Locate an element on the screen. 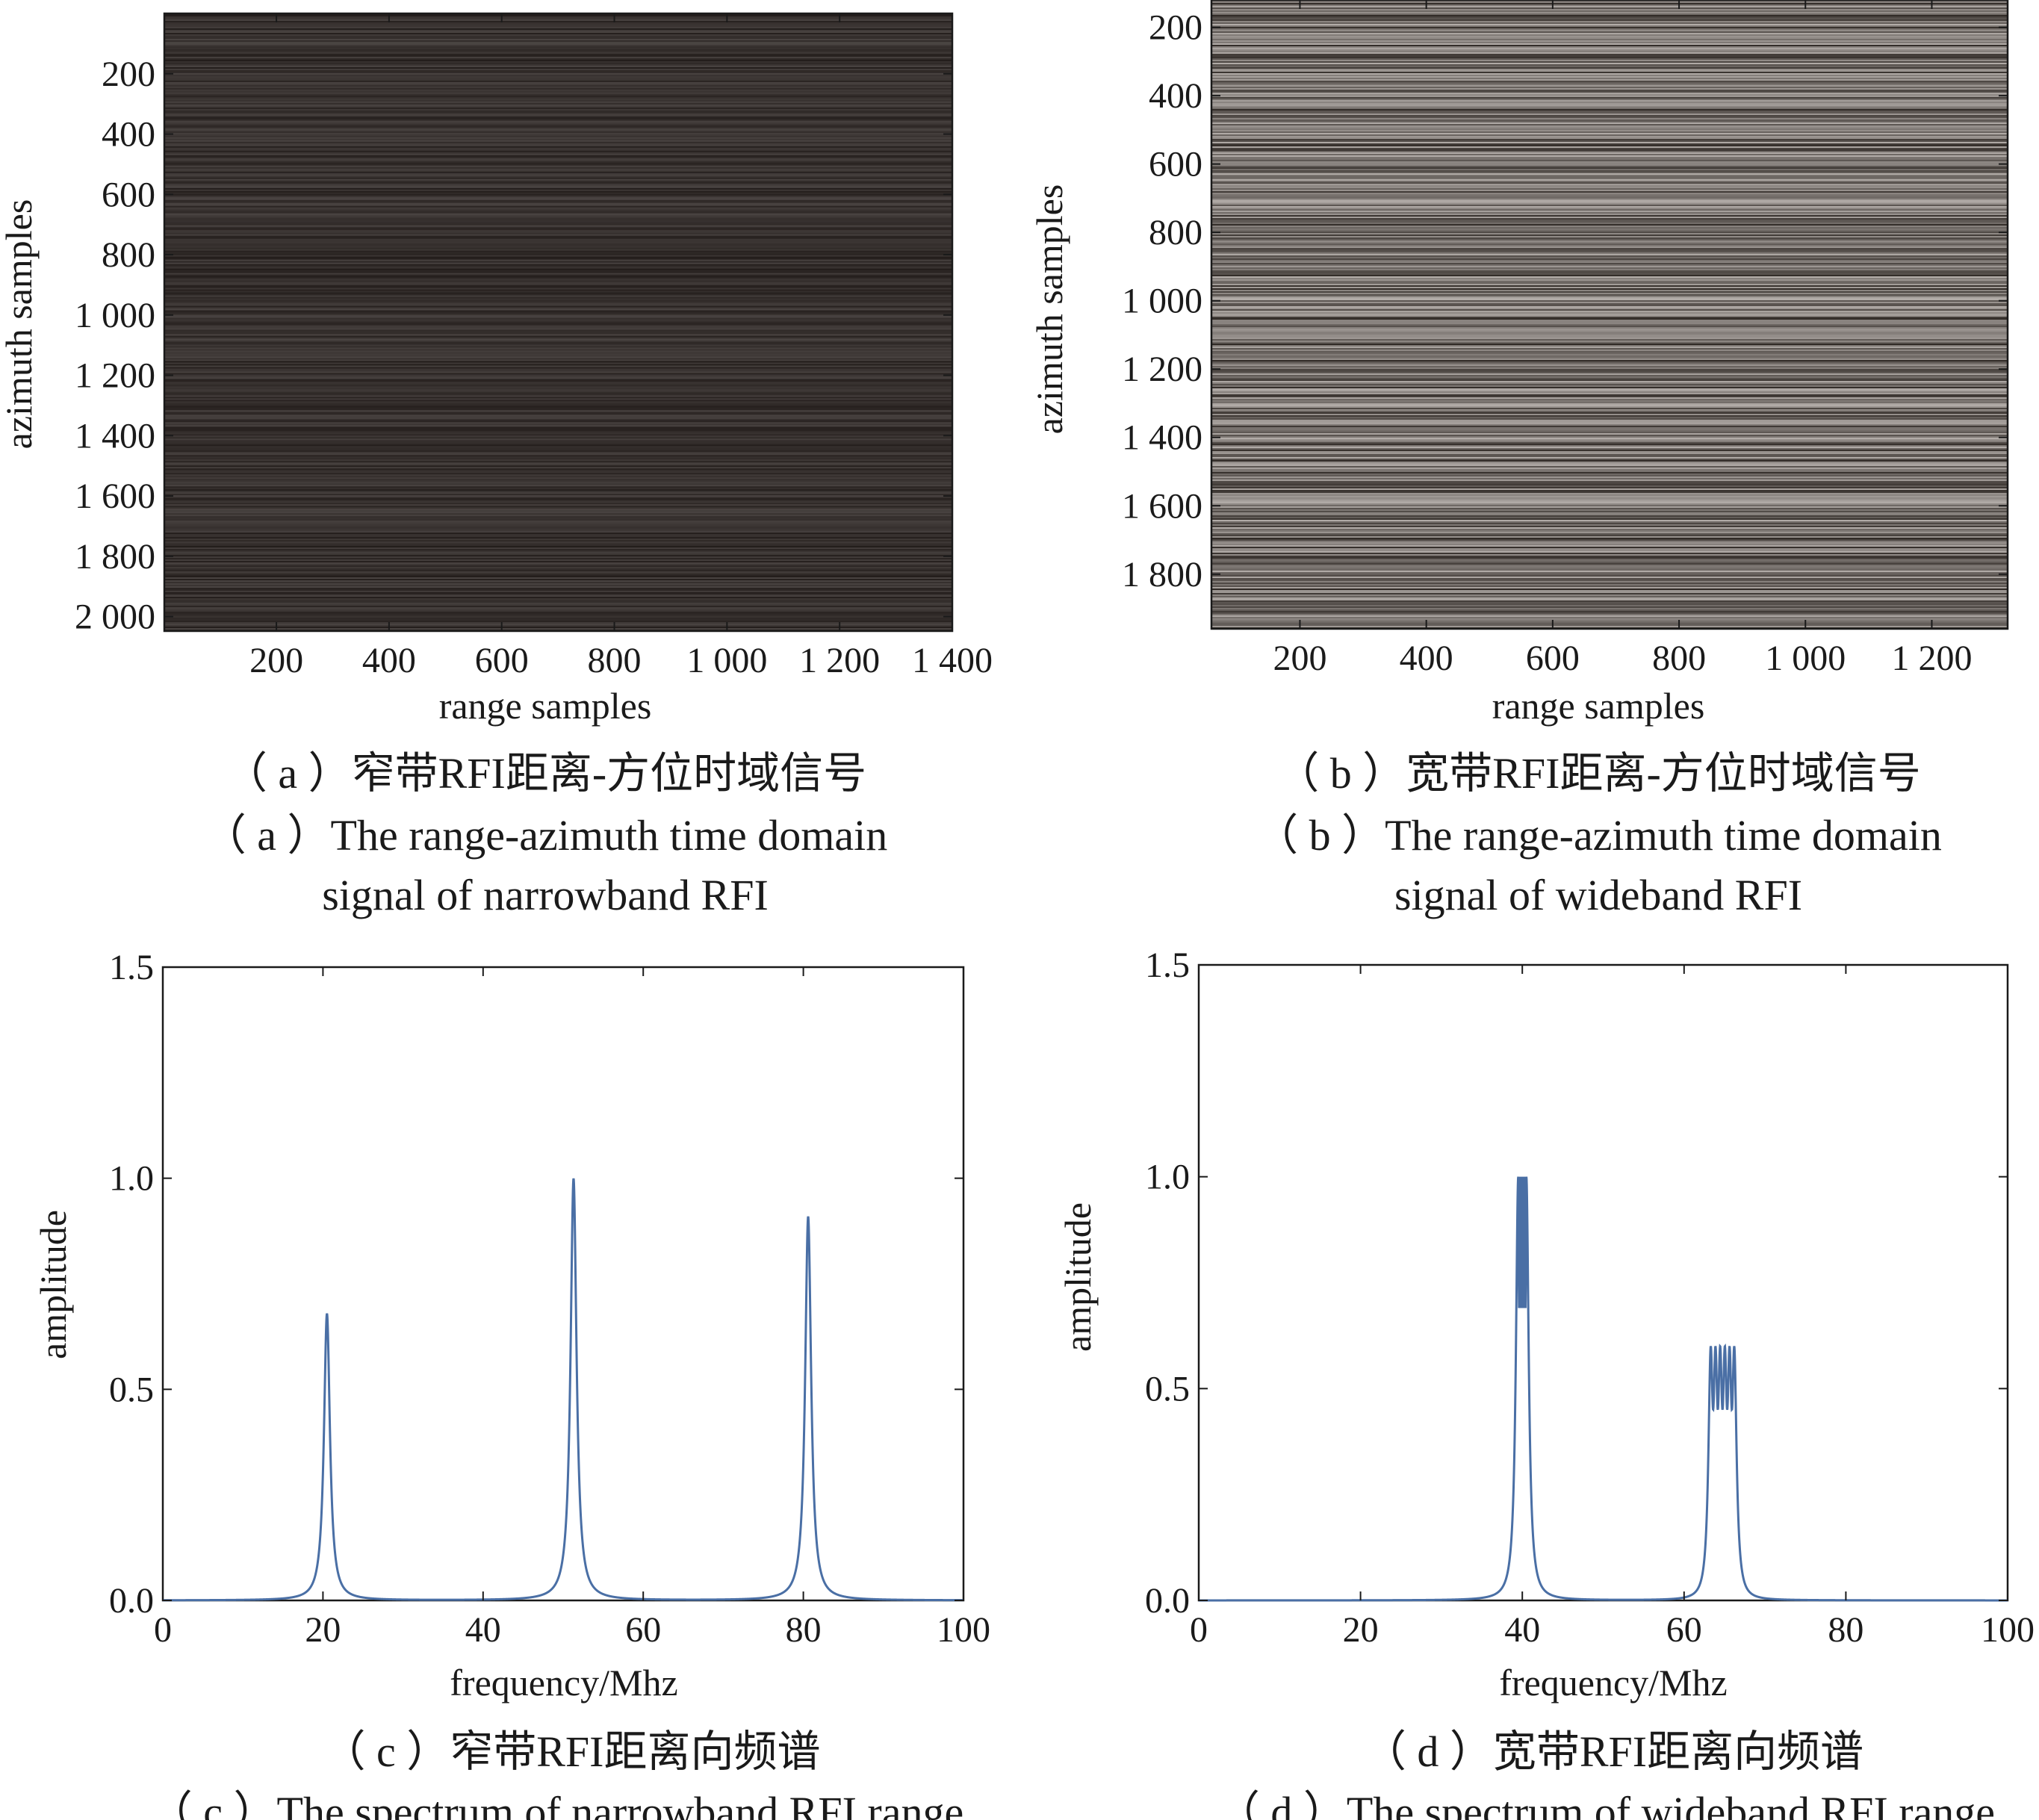 The height and width of the screenshot is (1820, 2039). panel-a-caption-cn: （ a ）窄带RFI距离-方位时域信号 is located at coordinates (545, 773).